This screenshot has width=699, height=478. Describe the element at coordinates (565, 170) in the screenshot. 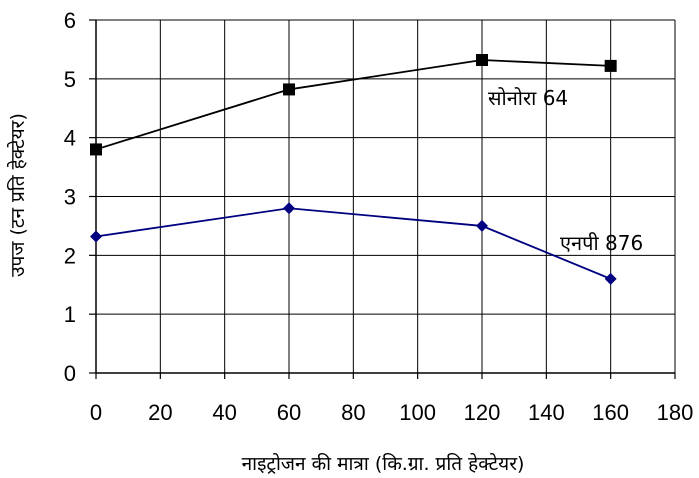

I see `series-labels: सोनोरा 64 एनपी 876` at that location.